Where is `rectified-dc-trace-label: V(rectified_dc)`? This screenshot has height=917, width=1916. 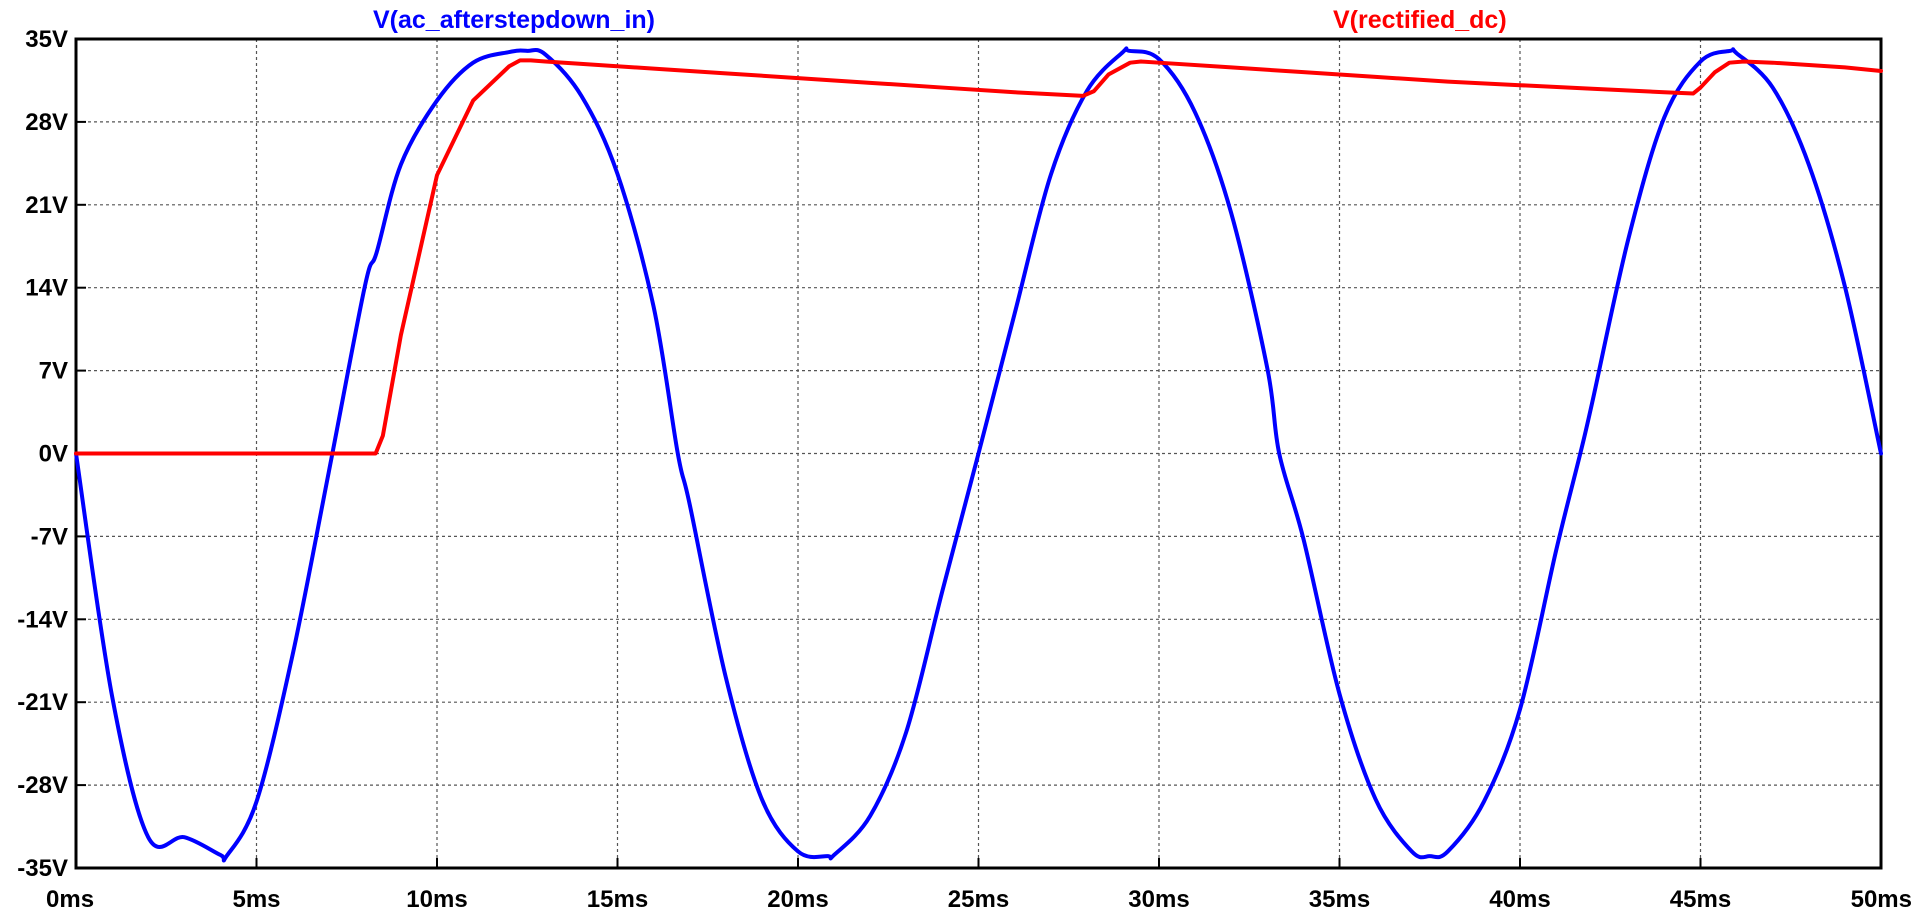 rectified-dc-trace-label: V(rectified_dc) is located at coordinates (1420, 20).